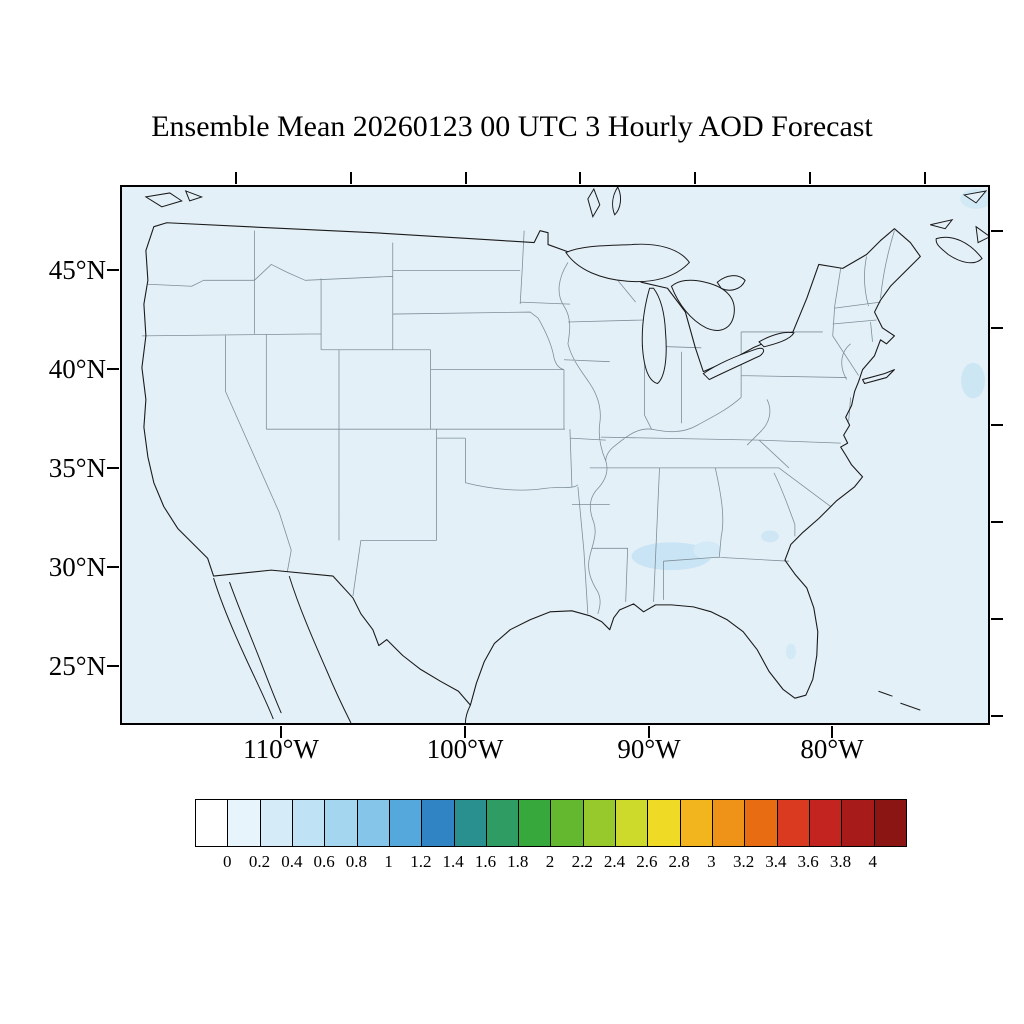 The width and height of the screenshot is (1024, 1024). I want to click on x-tick-label: 110°W, so click(281, 749).